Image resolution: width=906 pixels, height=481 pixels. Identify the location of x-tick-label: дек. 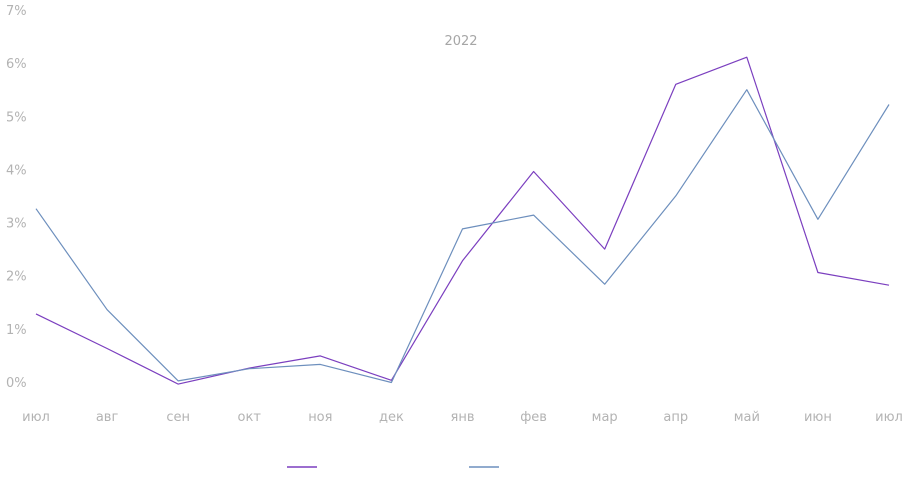
(391, 417).